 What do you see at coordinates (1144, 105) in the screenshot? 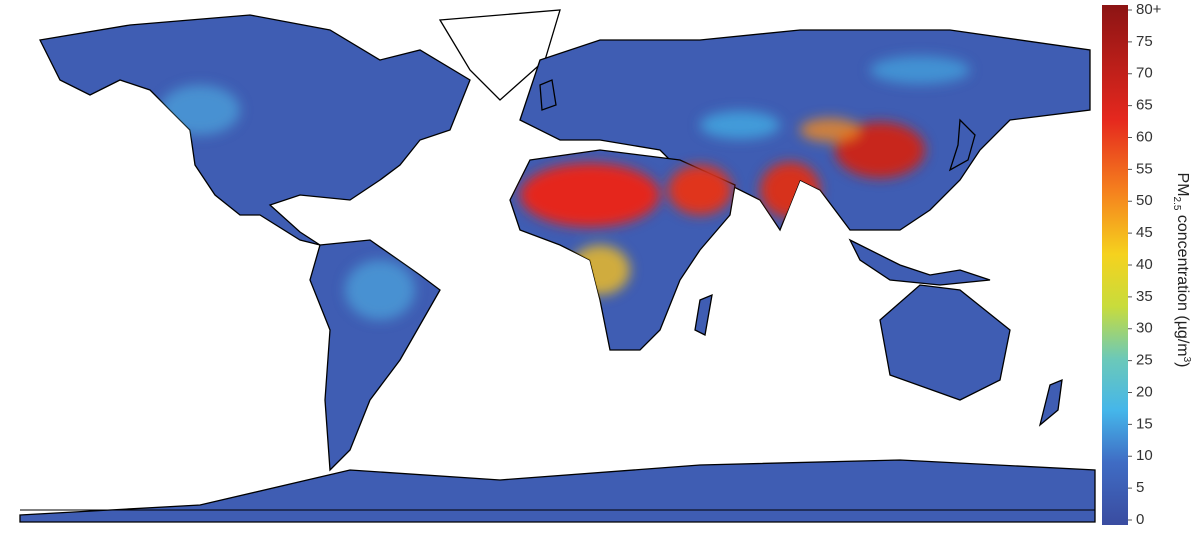
I see `colorbar-tick-label: 65` at bounding box center [1144, 105].